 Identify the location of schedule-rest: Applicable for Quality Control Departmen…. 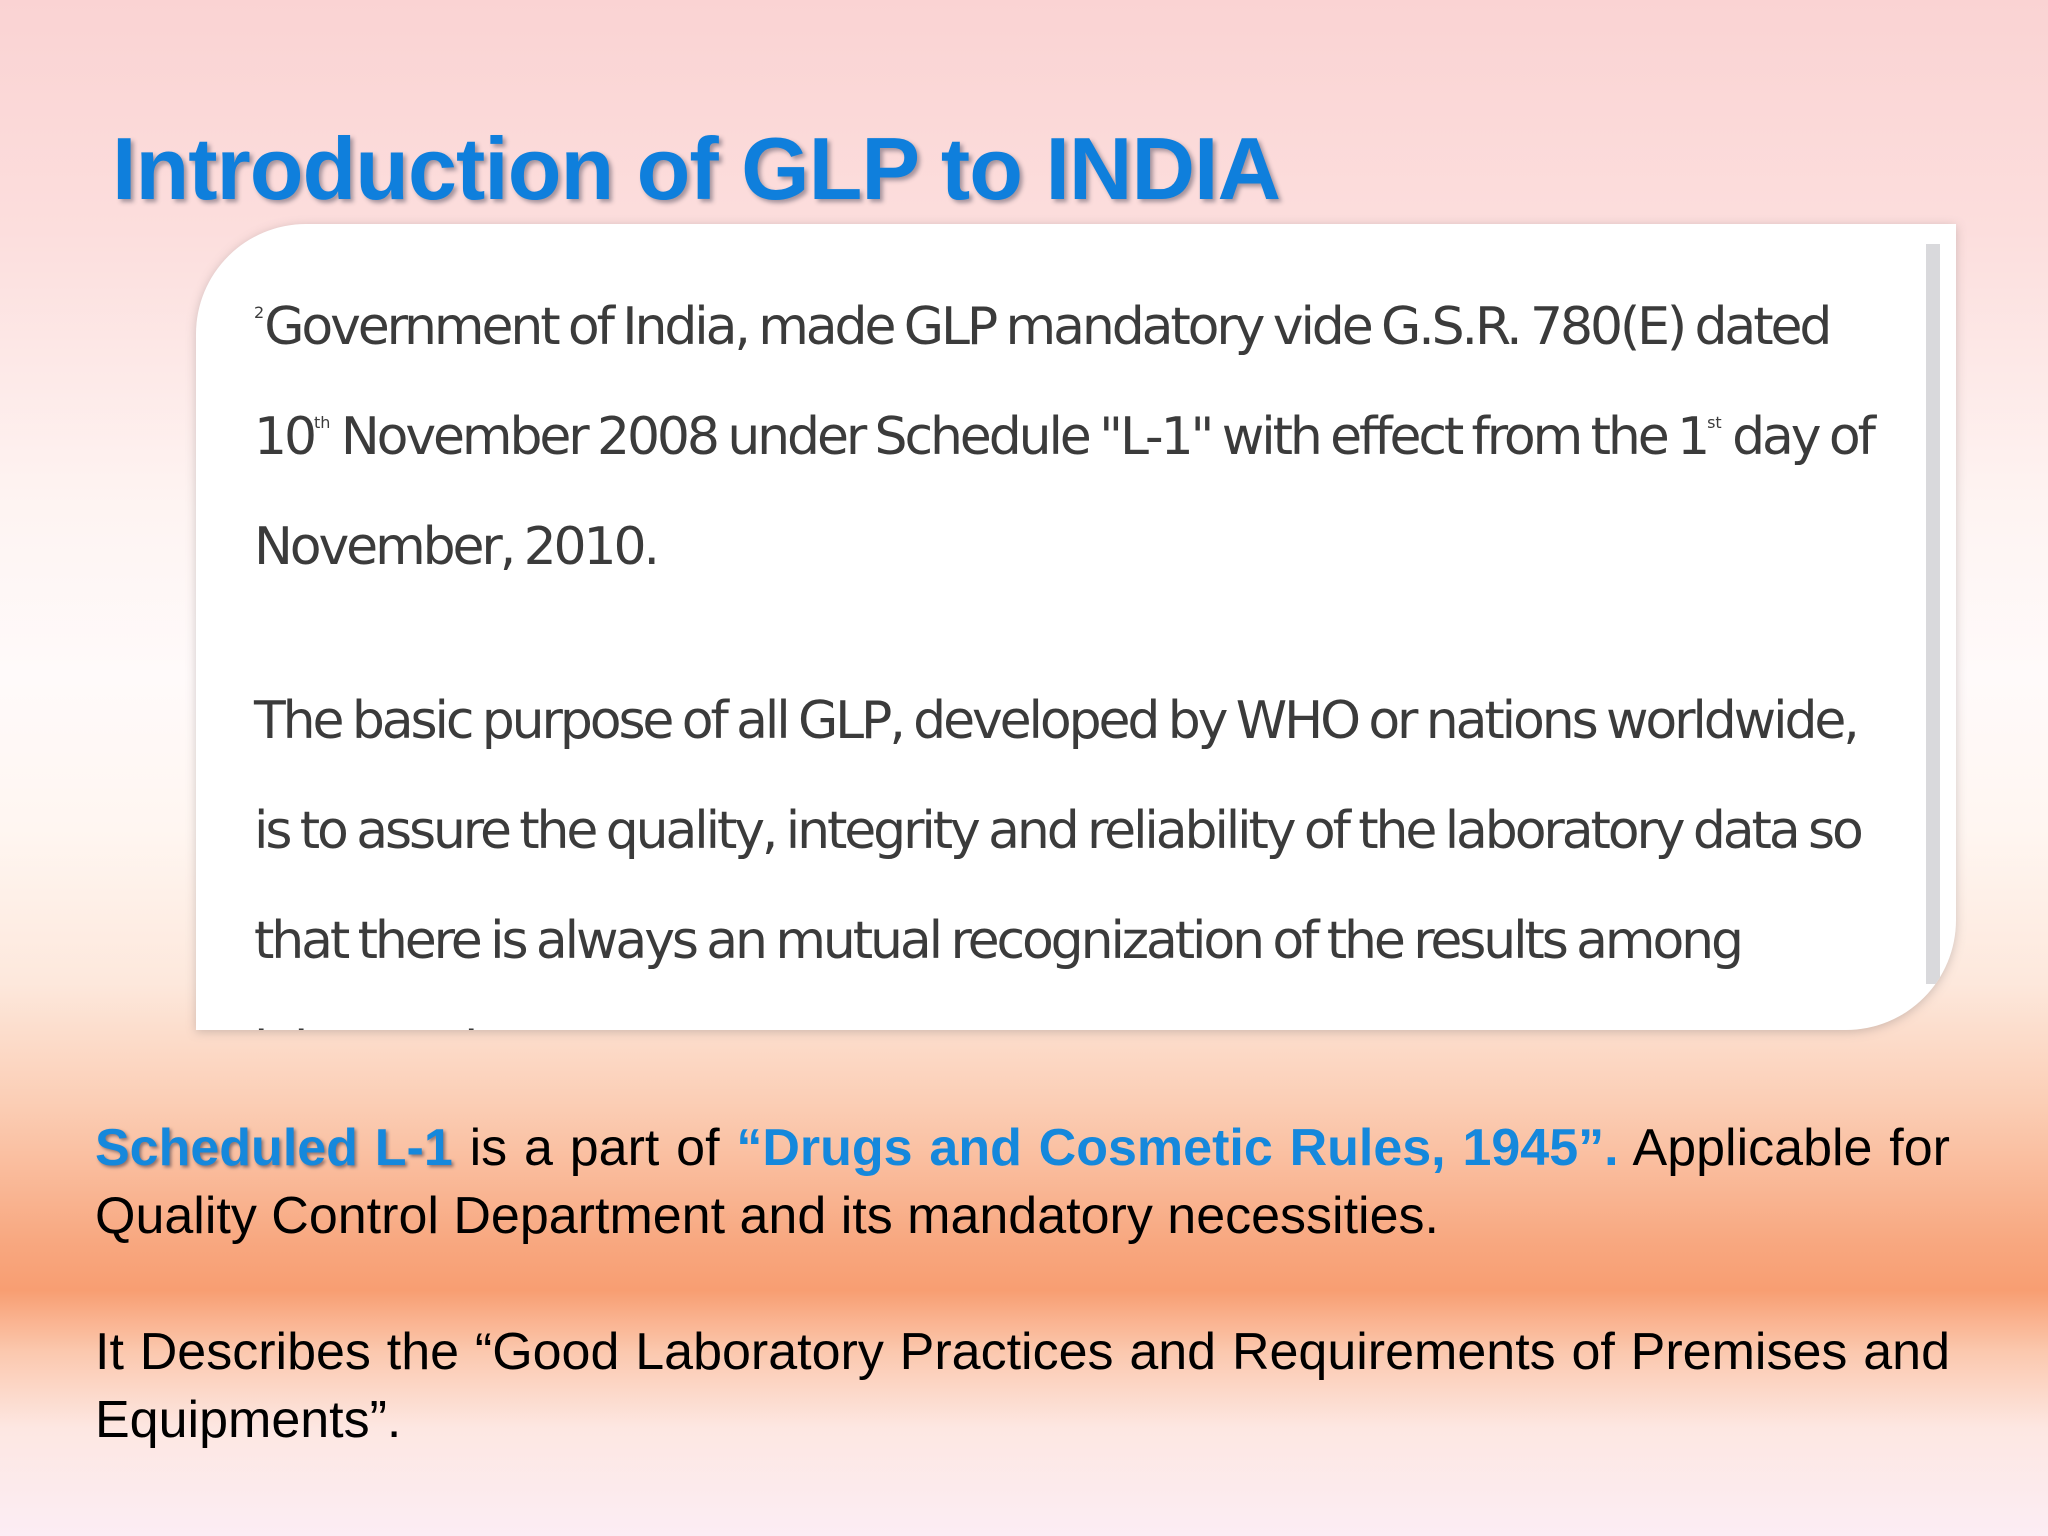
(1022, 1182).